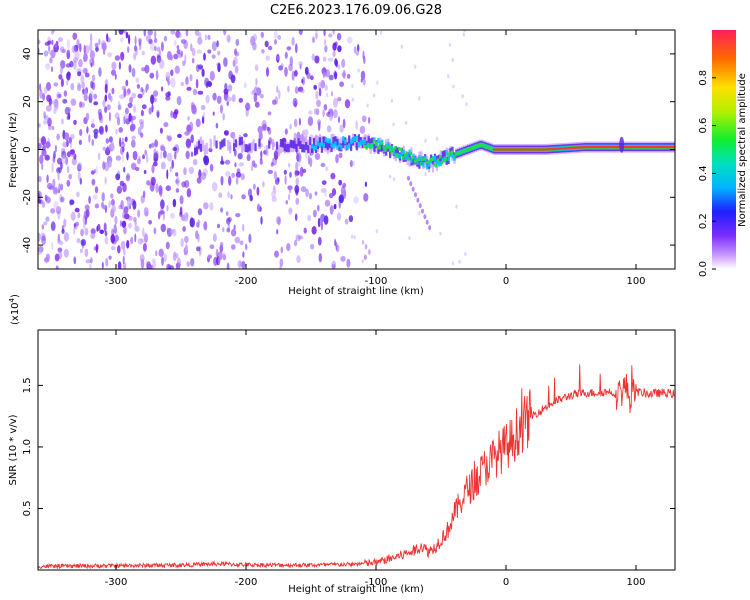 The height and width of the screenshot is (600, 750). I want to click on spectrogram-streak-speck, so click(427, 222).